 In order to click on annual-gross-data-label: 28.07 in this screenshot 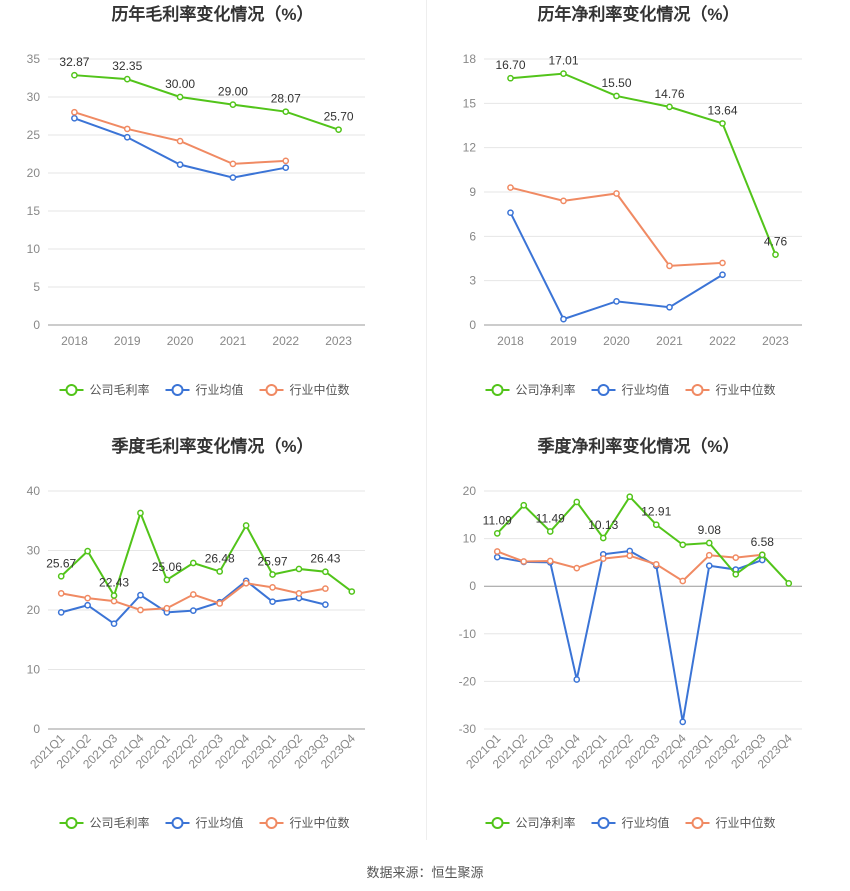, I will do `click(286, 99)`.